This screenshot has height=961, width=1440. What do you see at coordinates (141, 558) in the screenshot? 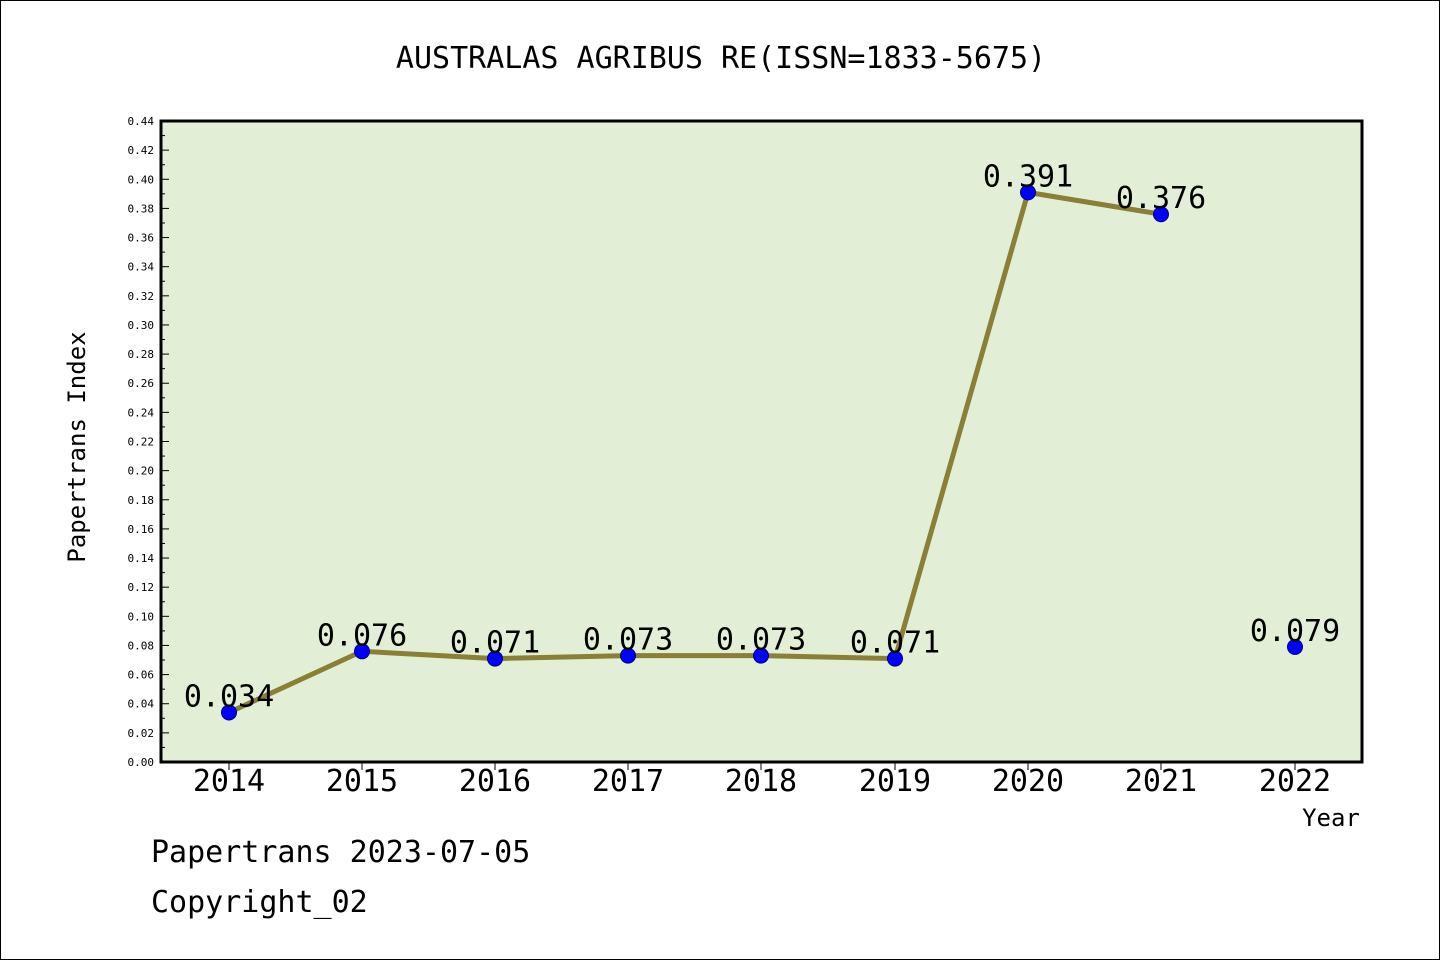
I see `y-tick-label: 0.14` at bounding box center [141, 558].